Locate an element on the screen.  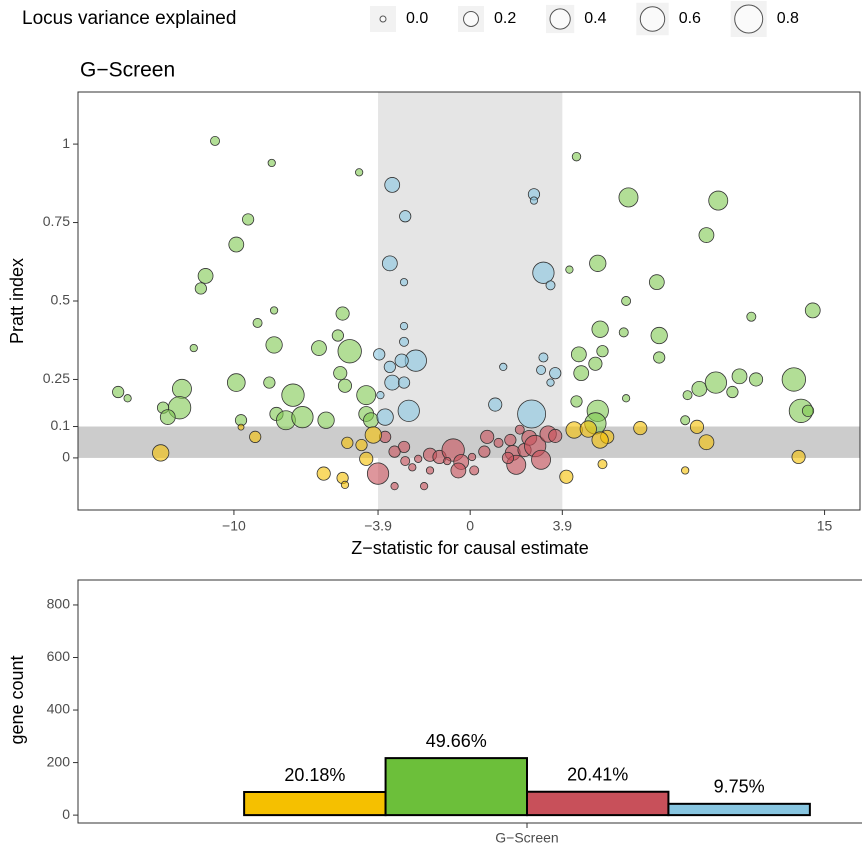
y-tick-label: 0.1 is located at coordinates (61, 425).